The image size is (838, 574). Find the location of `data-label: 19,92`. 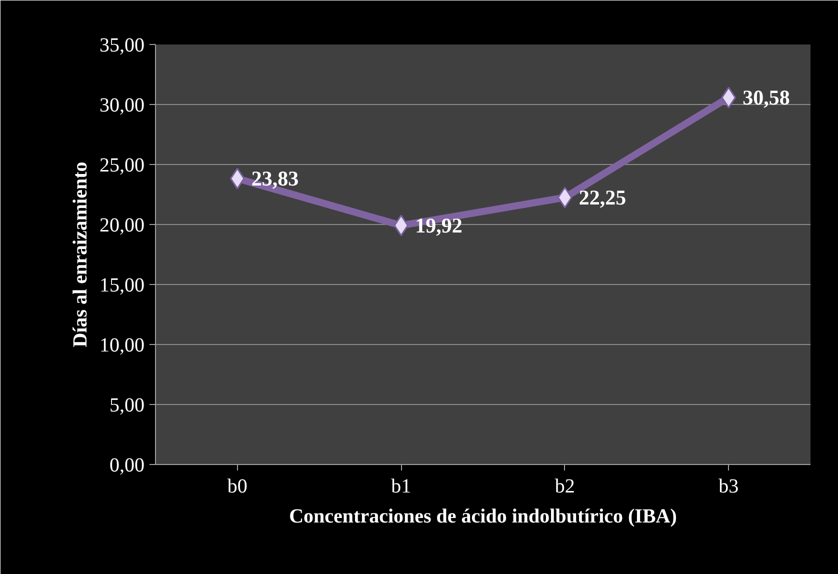

data-label: 19,92 is located at coordinates (438, 225).